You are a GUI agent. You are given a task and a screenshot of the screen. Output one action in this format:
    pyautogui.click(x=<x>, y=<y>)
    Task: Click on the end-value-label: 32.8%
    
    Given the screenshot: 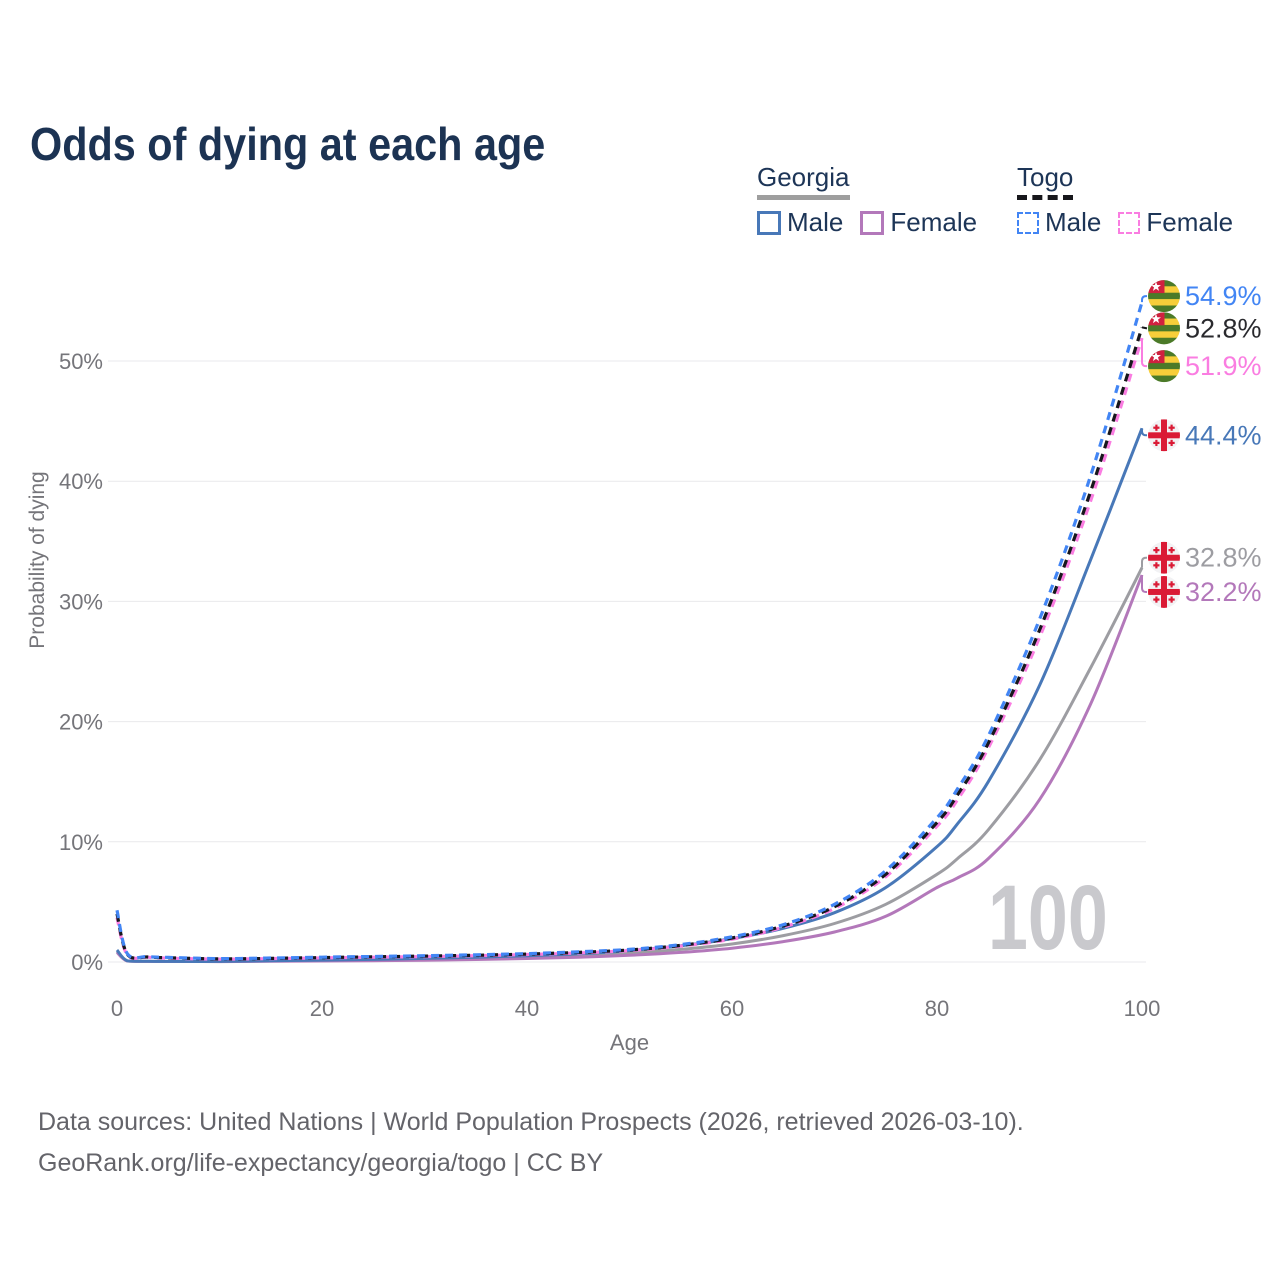 What is the action you would take?
    pyautogui.click(x=1223, y=558)
    